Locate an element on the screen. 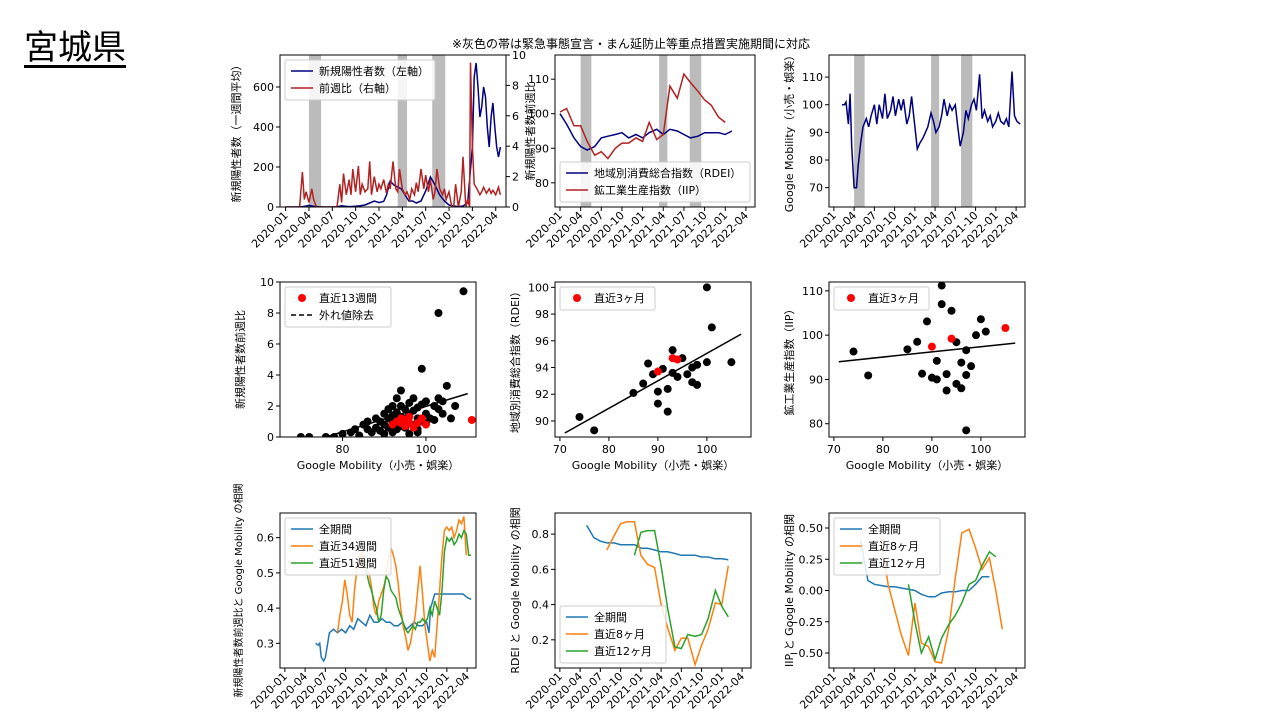 The width and height of the screenshot is (1280, 720). y2axis-label: 新規陽性者数前週比 is located at coordinates (530, 131).